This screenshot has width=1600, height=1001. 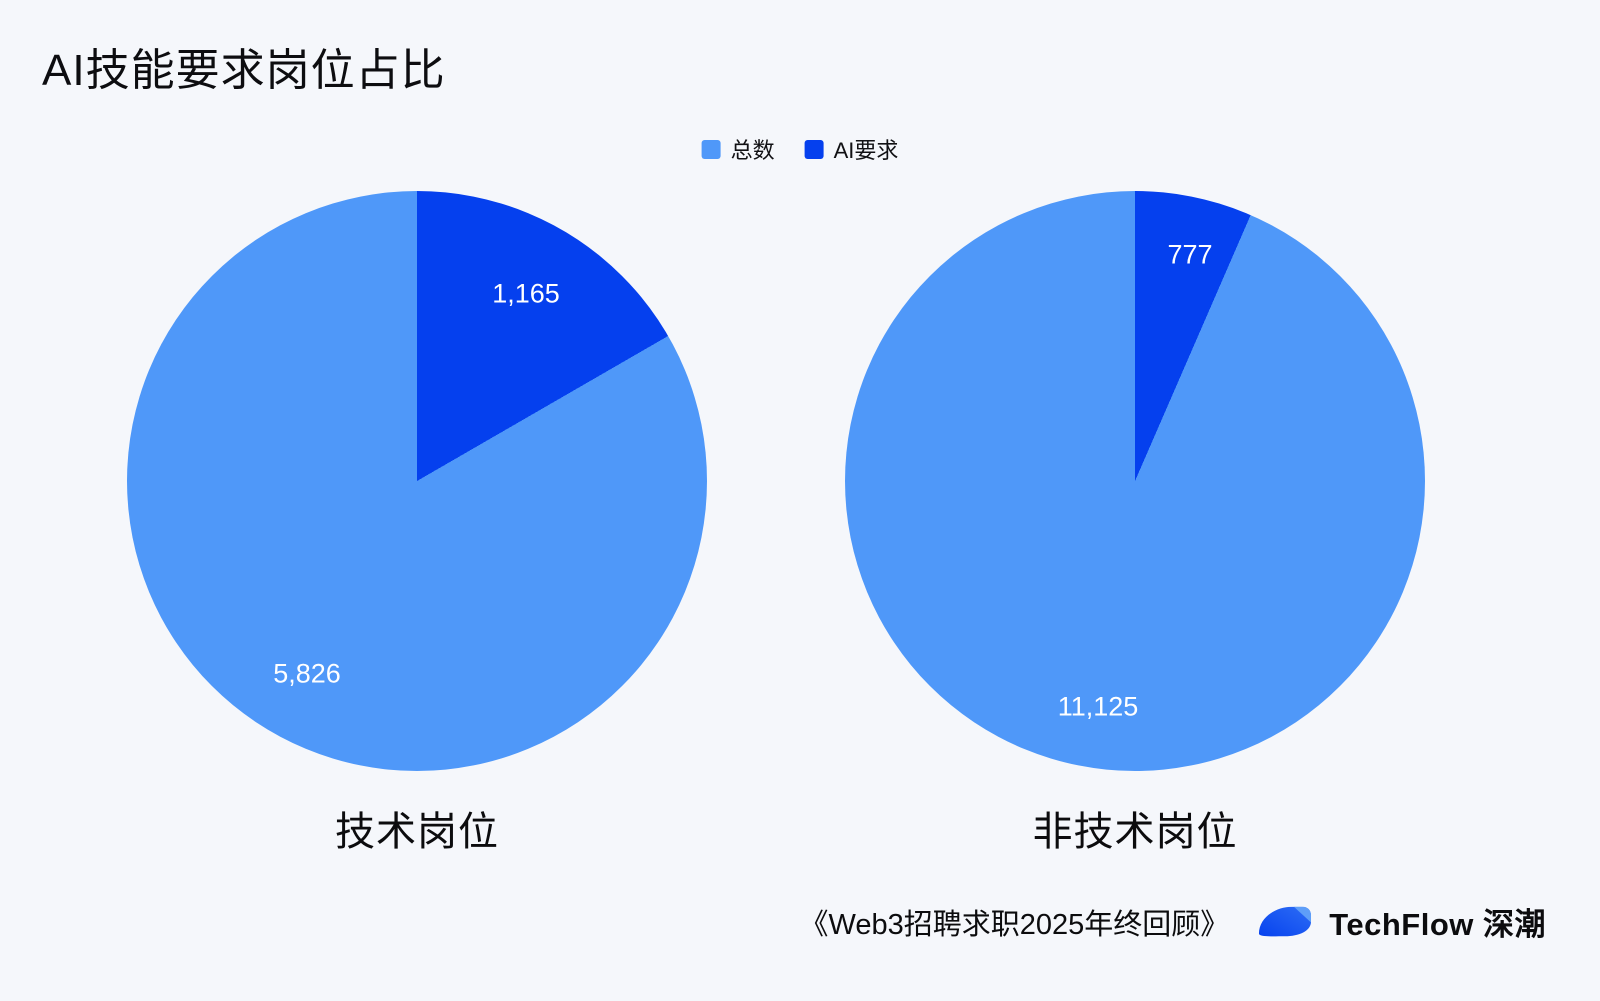 What do you see at coordinates (1014, 924) in the screenshot?
I see `footer-source-text: 《Web3招聘求职2025年终回顾》` at bounding box center [1014, 924].